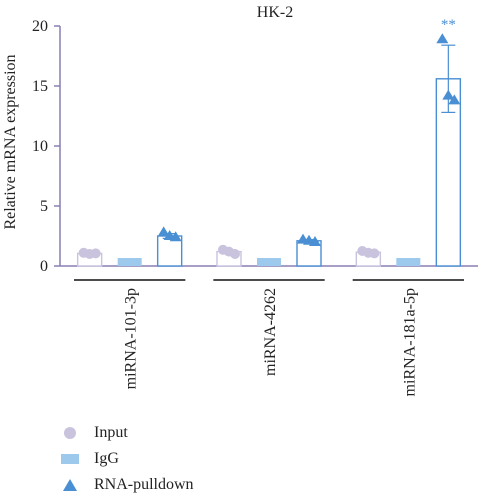 This screenshot has height=500, width=488. What do you see at coordinates (44, 206) in the screenshot?
I see `y-tick-label: 5` at bounding box center [44, 206].